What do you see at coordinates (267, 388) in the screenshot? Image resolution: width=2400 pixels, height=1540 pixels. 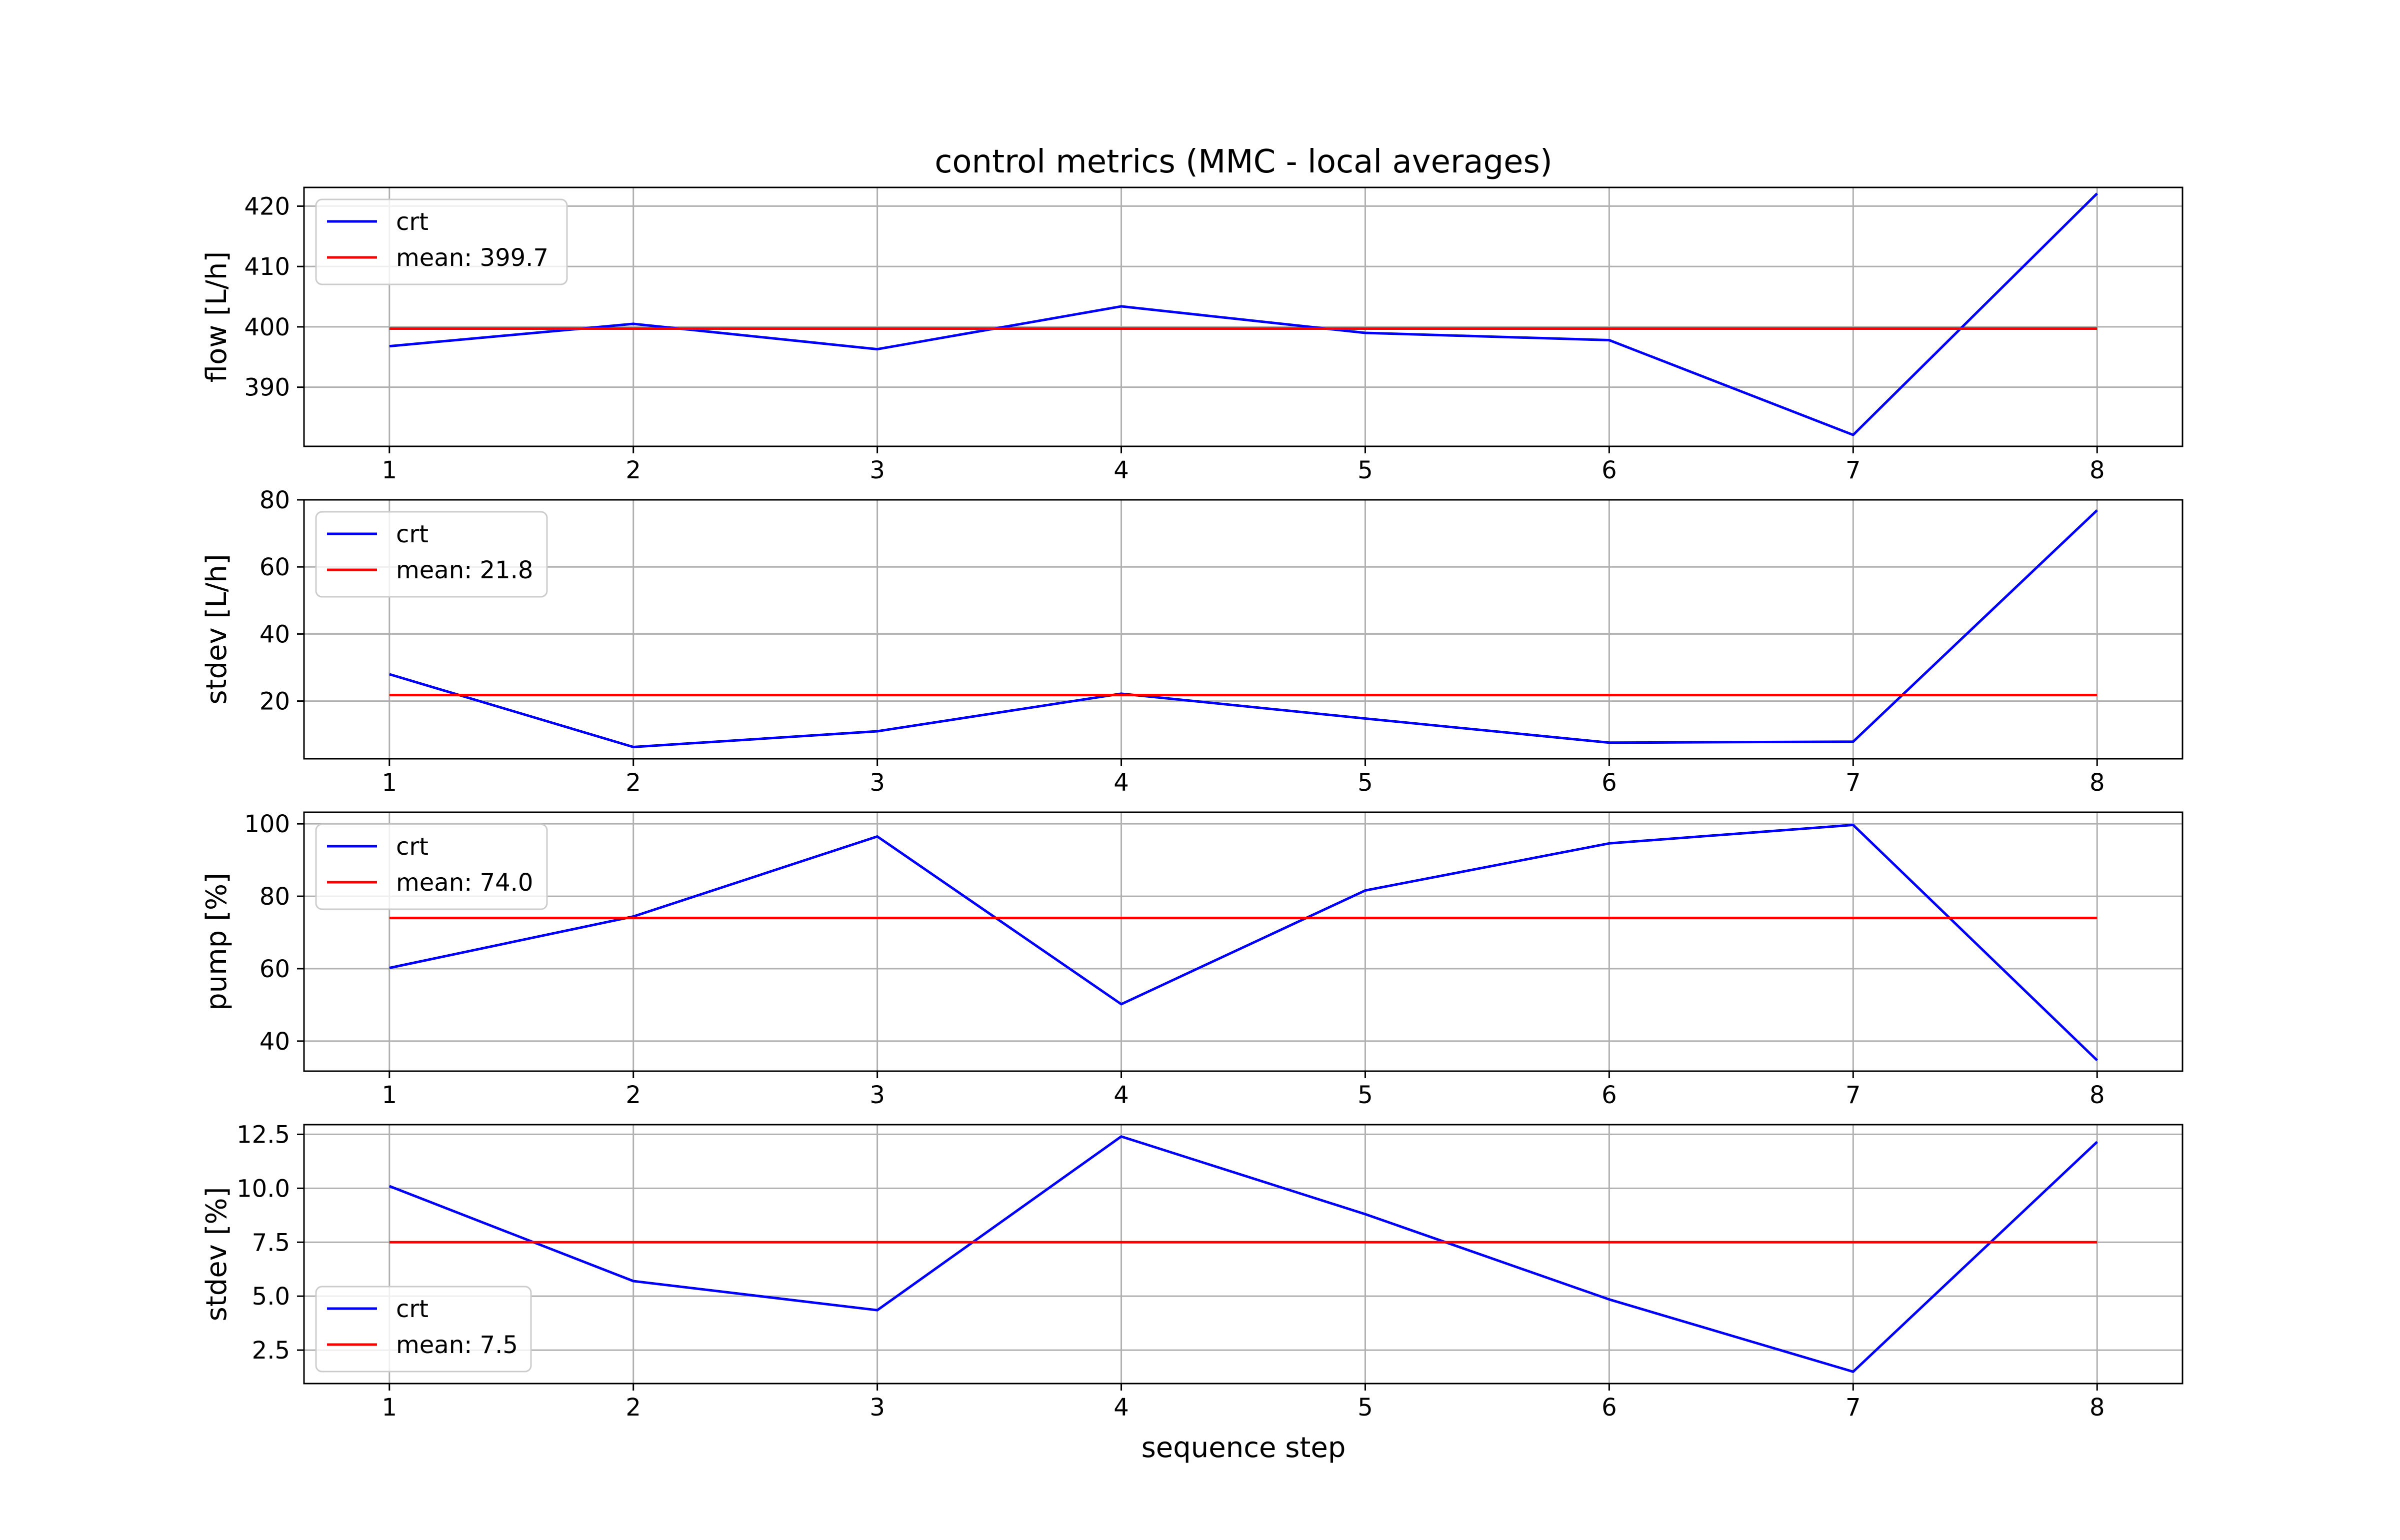 I see `y-tick-label: 390` at bounding box center [267, 388].